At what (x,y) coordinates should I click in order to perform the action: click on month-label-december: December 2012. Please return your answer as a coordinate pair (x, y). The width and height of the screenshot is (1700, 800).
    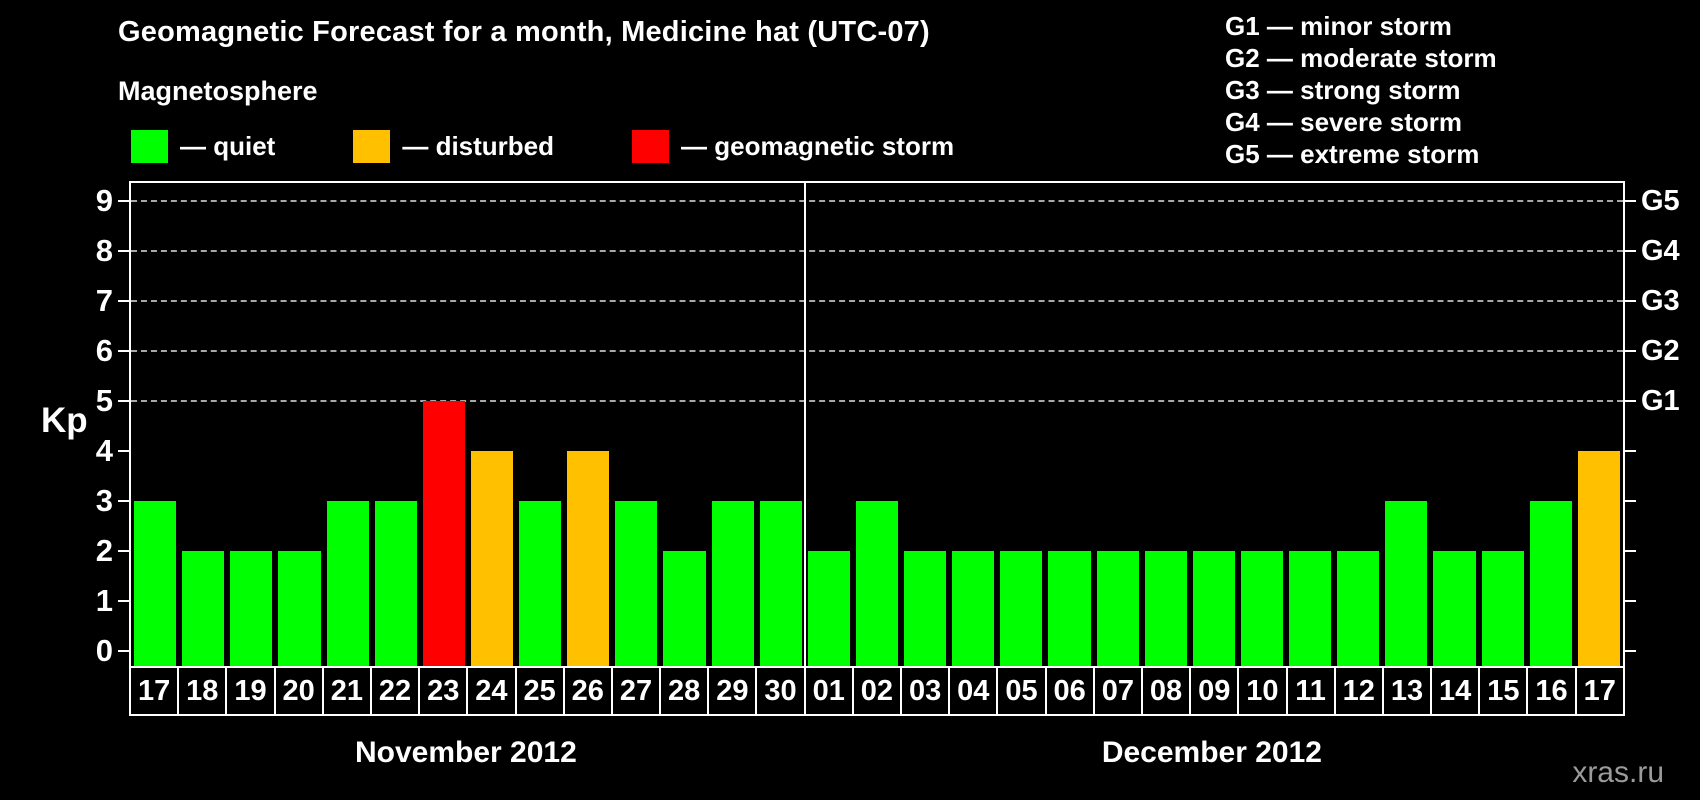
    Looking at the image, I should click on (1211, 752).